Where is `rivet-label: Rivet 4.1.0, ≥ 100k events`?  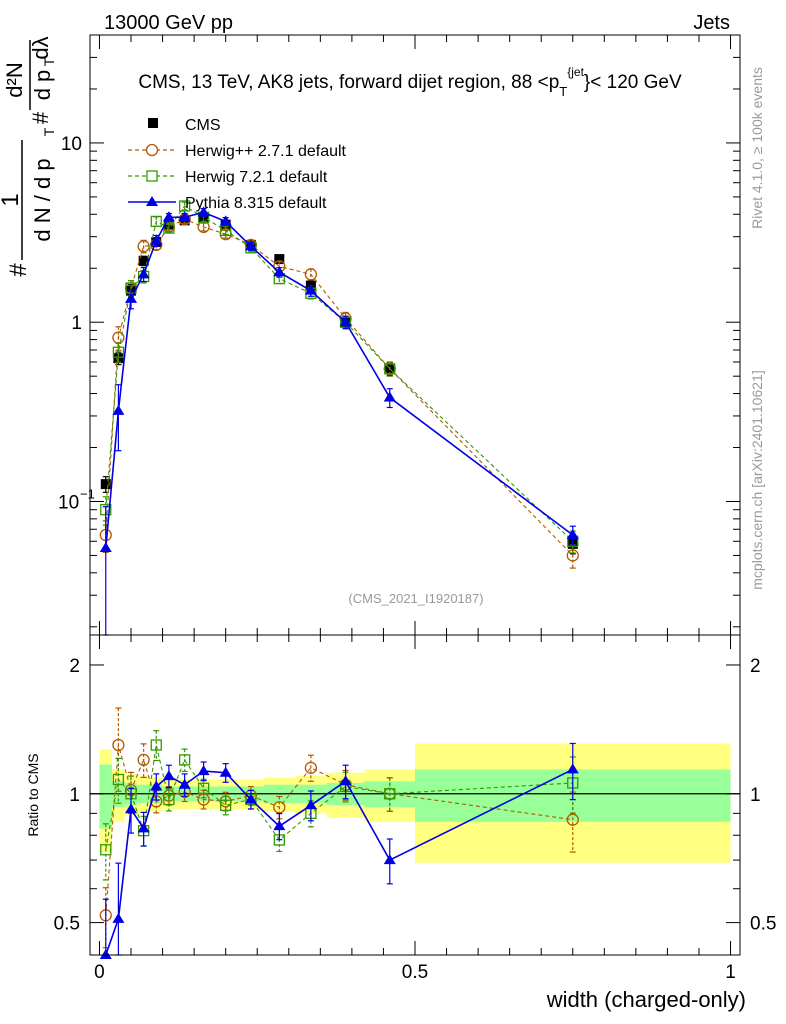 rivet-label: Rivet 4.1.0, ≥ 100k events is located at coordinates (757, 148).